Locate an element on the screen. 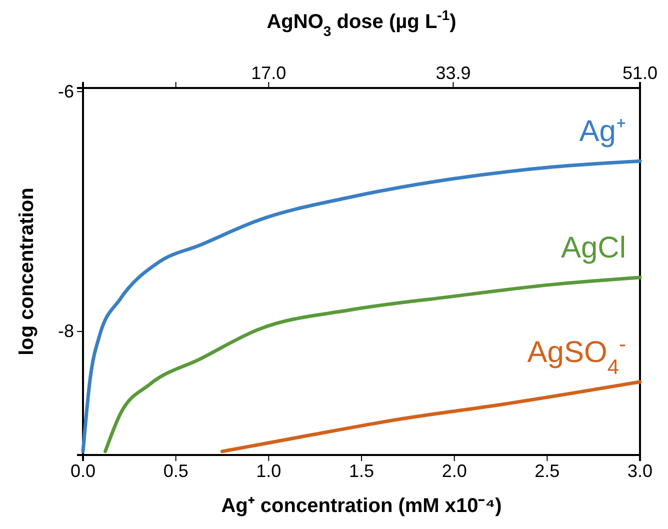  x2-axis-title: AgNO$_{3}$ dose (µg L$^{-1}$) is located at coordinates (361, 23).